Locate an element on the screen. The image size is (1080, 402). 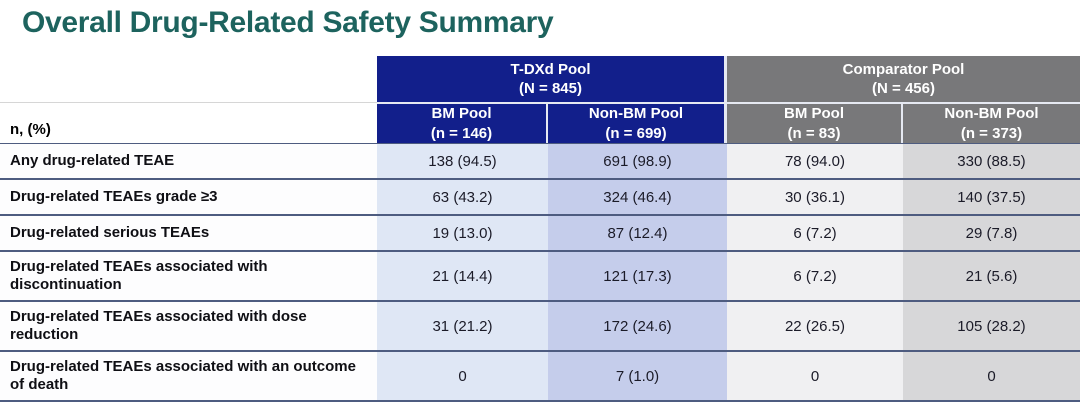
col-header-tdxd-nonbm: Non-BM Pool (n = 699) is located at coordinates (637, 122).